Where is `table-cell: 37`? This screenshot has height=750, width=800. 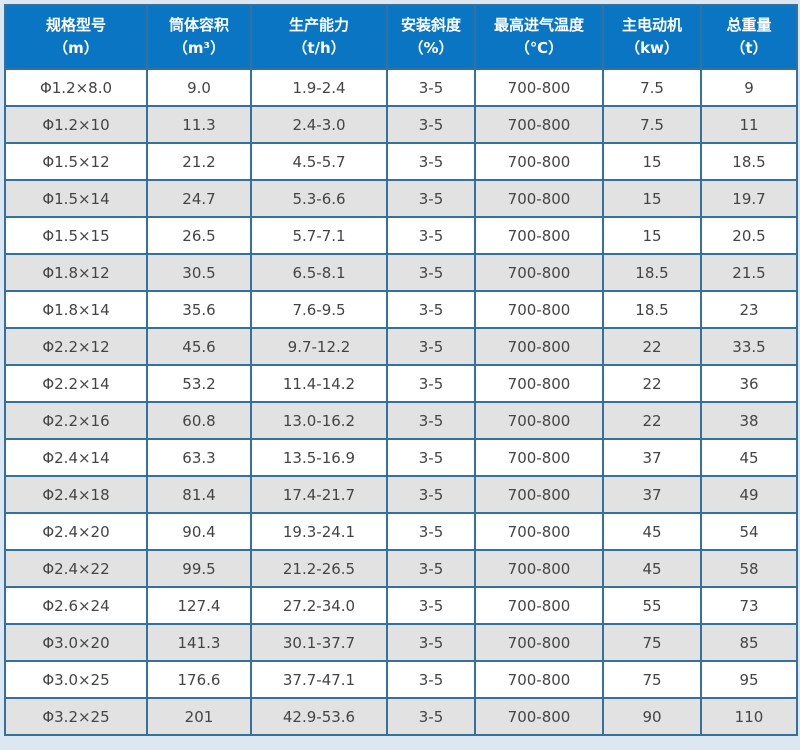
table-cell: 37 is located at coordinates (652, 494).